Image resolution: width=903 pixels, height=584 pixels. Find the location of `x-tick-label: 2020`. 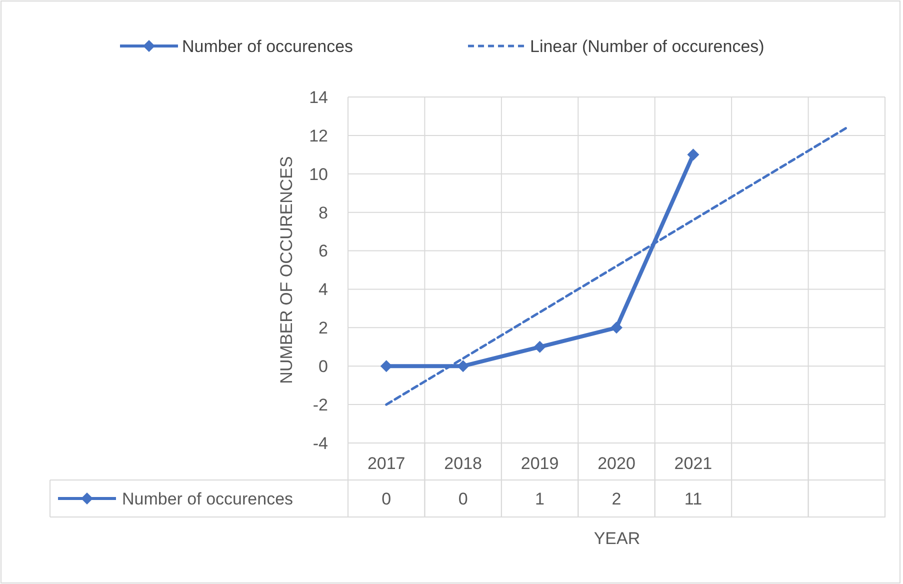

x-tick-label: 2020 is located at coordinates (617, 463).